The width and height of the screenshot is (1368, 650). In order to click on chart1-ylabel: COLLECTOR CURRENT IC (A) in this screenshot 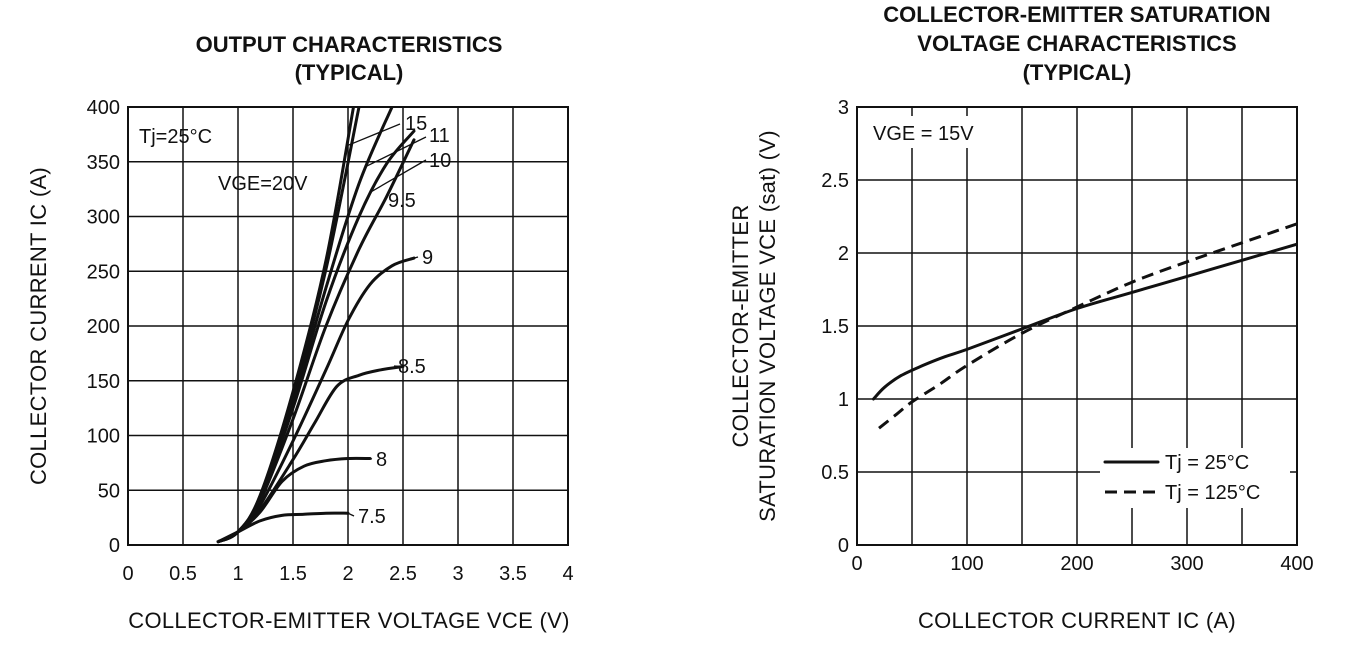, I will do `click(38, 326)`.